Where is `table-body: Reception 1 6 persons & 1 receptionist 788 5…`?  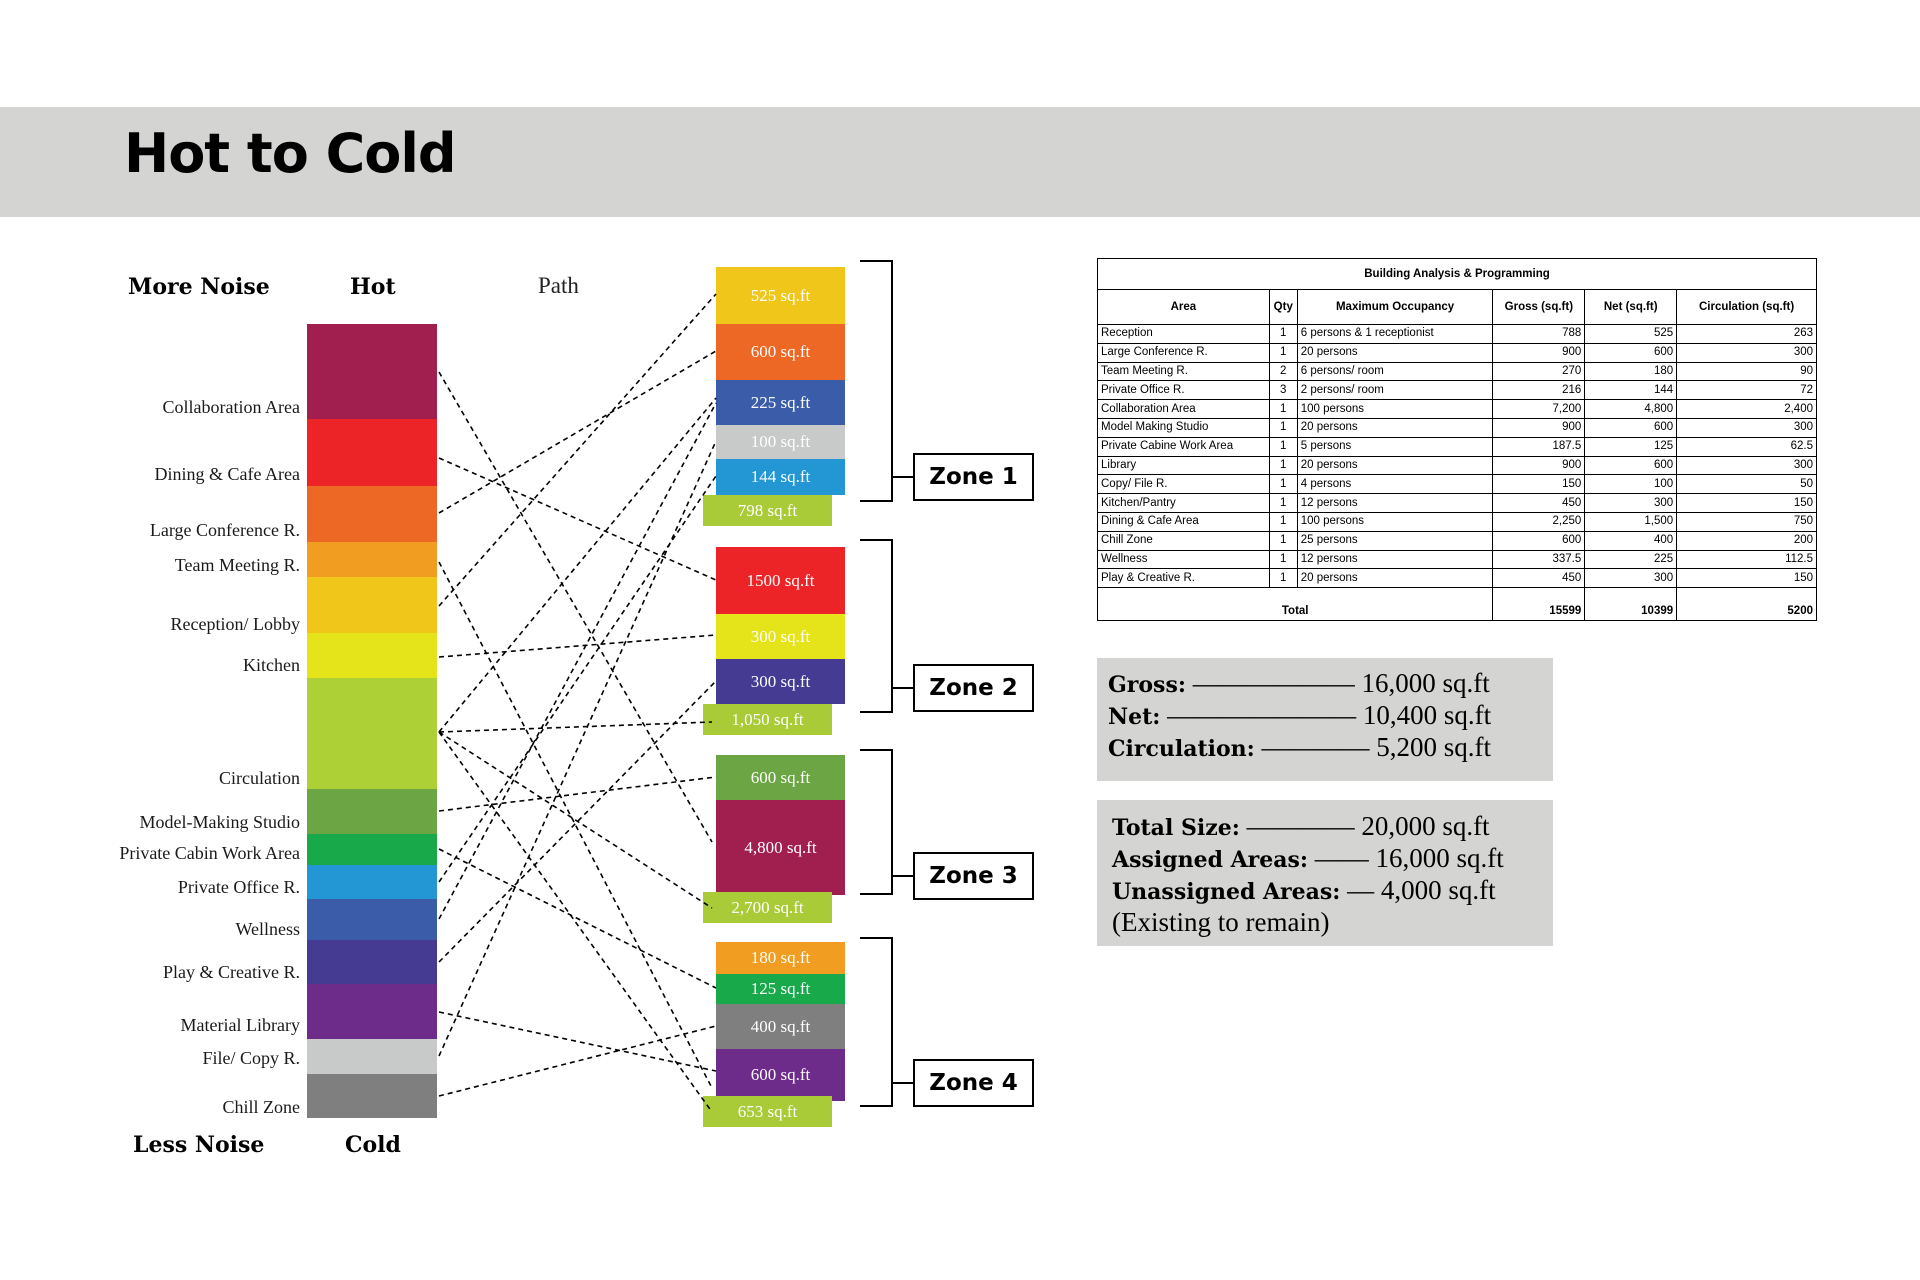 table-body: Reception 1 6 persons & 1 receptionist 788 5… is located at coordinates (1457, 456).